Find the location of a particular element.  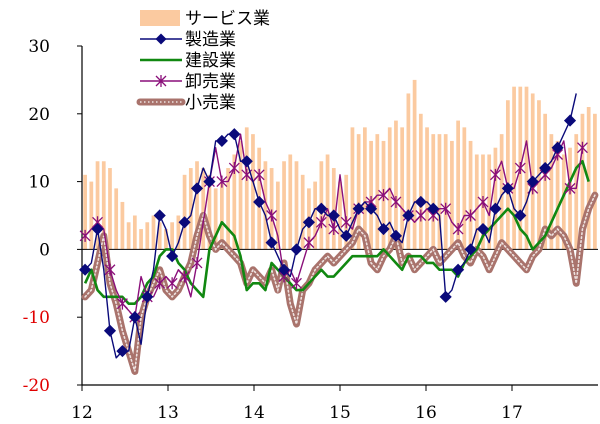

legend-2-label: 建設業 is located at coordinates (210, 61).